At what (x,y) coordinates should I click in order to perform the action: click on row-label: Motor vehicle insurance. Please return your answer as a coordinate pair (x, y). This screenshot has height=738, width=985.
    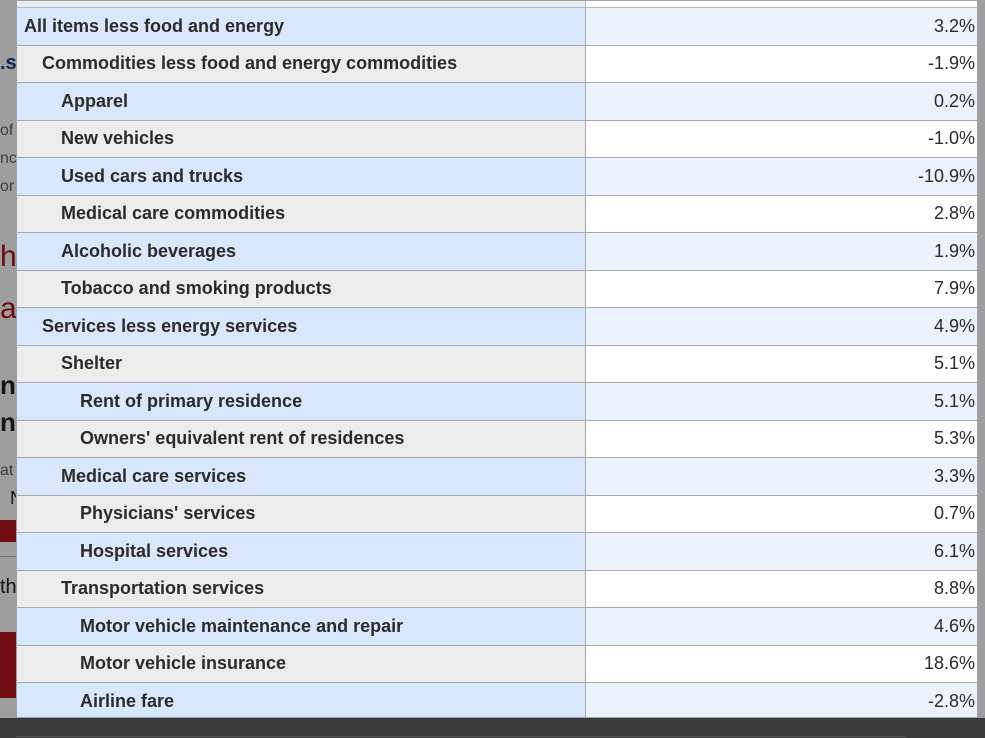
    Looking at the image, I should click on (301, 663).